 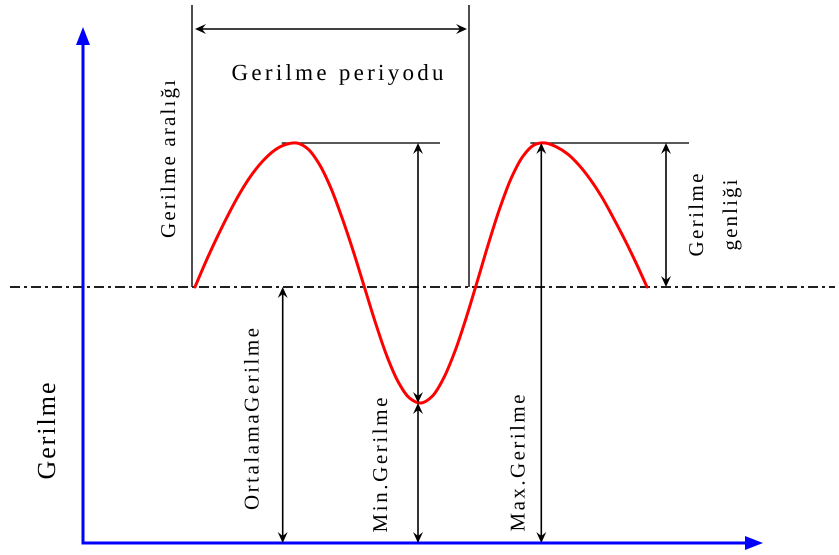 I want to click on y-axis-title: Gerilme, so click(x=46, y=431).